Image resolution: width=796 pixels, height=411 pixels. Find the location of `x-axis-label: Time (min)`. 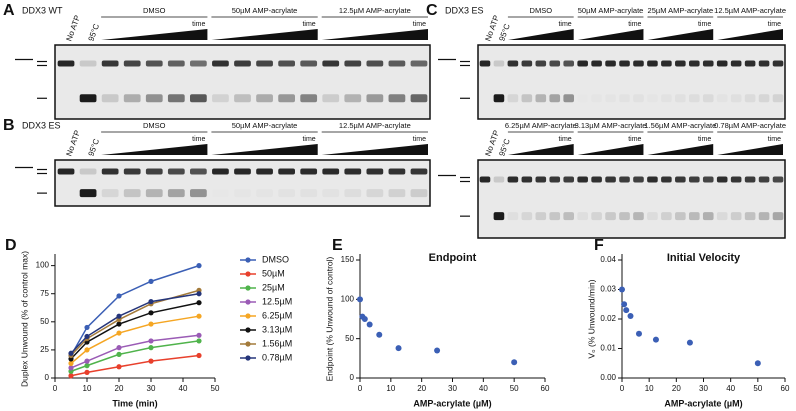

x-axis-label: Time (min) is located at coordinates (134, 403).